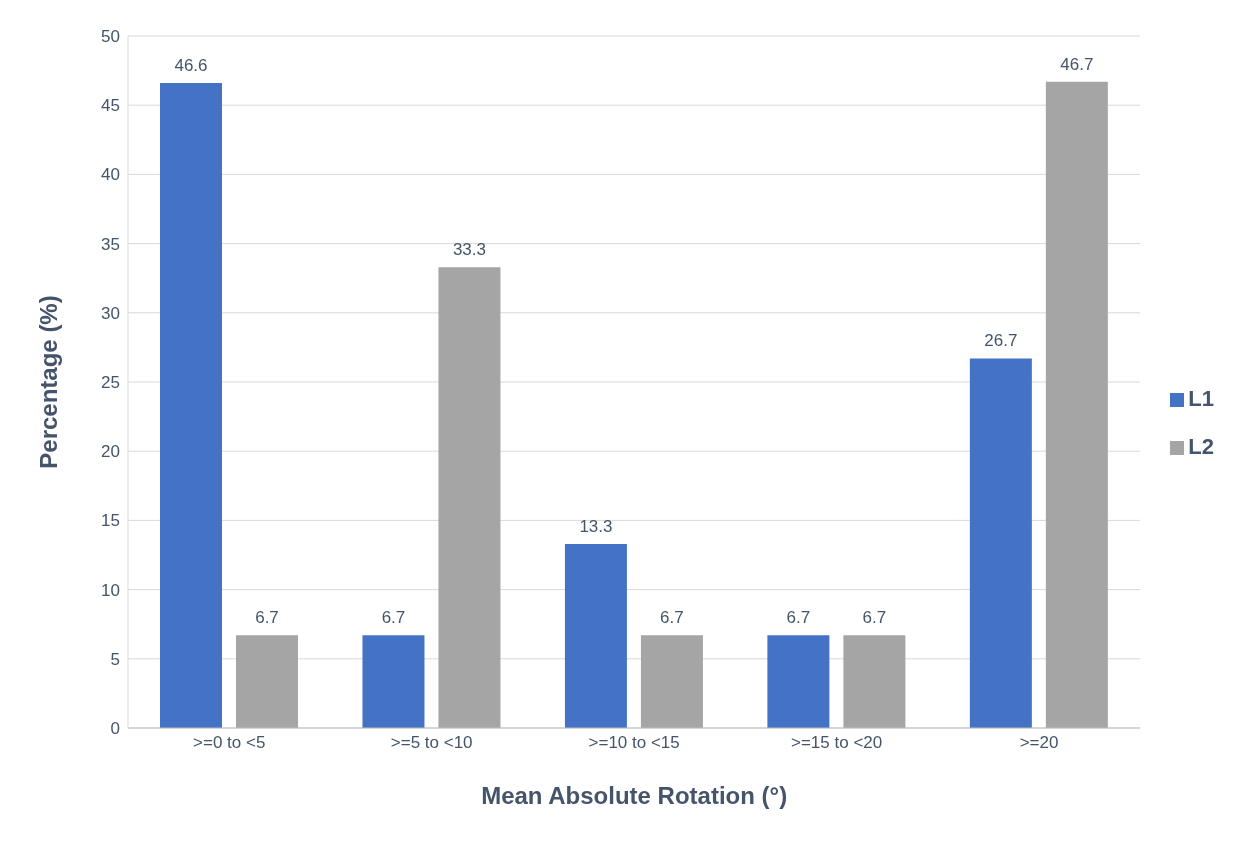  I want to click on legend-label: L2, so click(1201, 446).